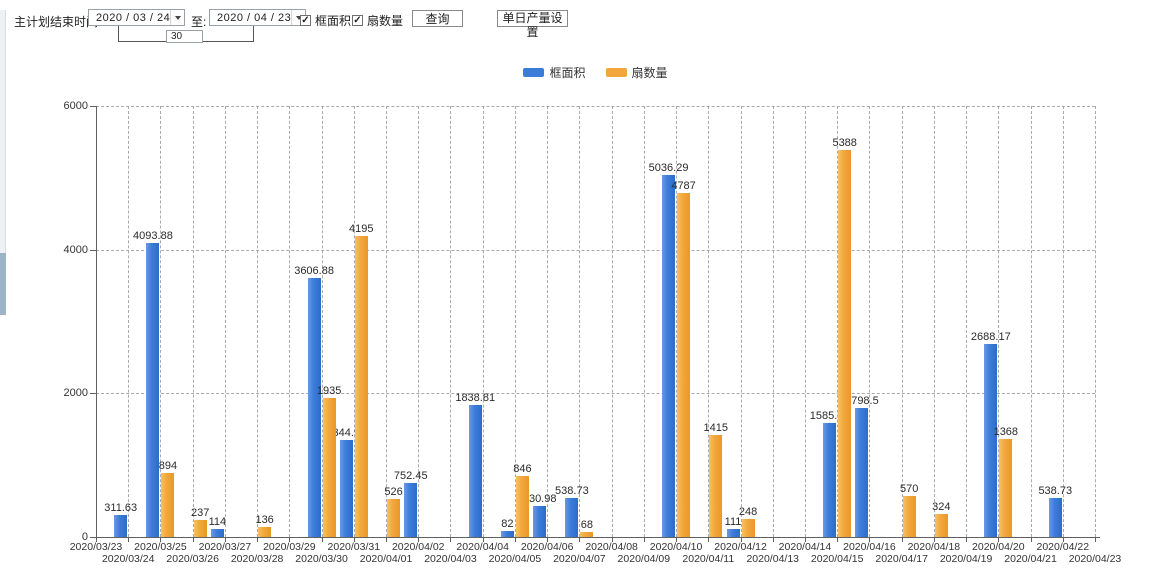 The height and width of the screenshot is (575, 1150). Describe the element at coordinates (522, 469) in the screenshot. I see `bar-value-label: 846` at that location.